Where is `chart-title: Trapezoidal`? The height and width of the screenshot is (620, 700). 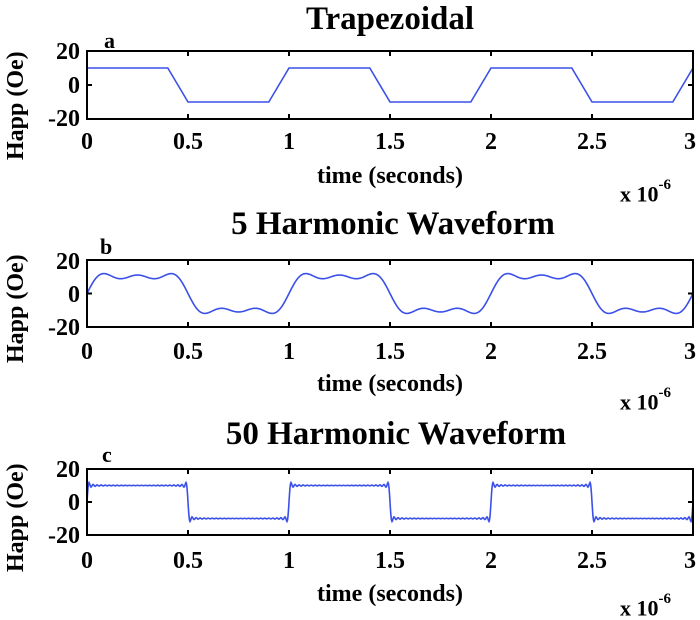
chart-title: Trapezoidal is located at coordinates (390, 19).